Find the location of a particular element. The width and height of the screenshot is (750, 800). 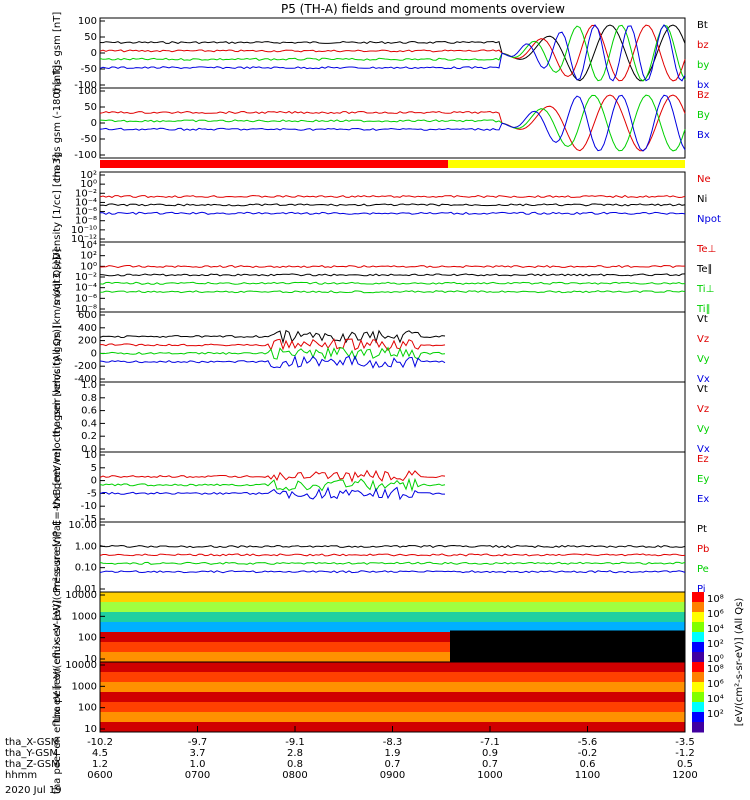

x-tick-label: 0.9 is located at coordinates (490, 753).